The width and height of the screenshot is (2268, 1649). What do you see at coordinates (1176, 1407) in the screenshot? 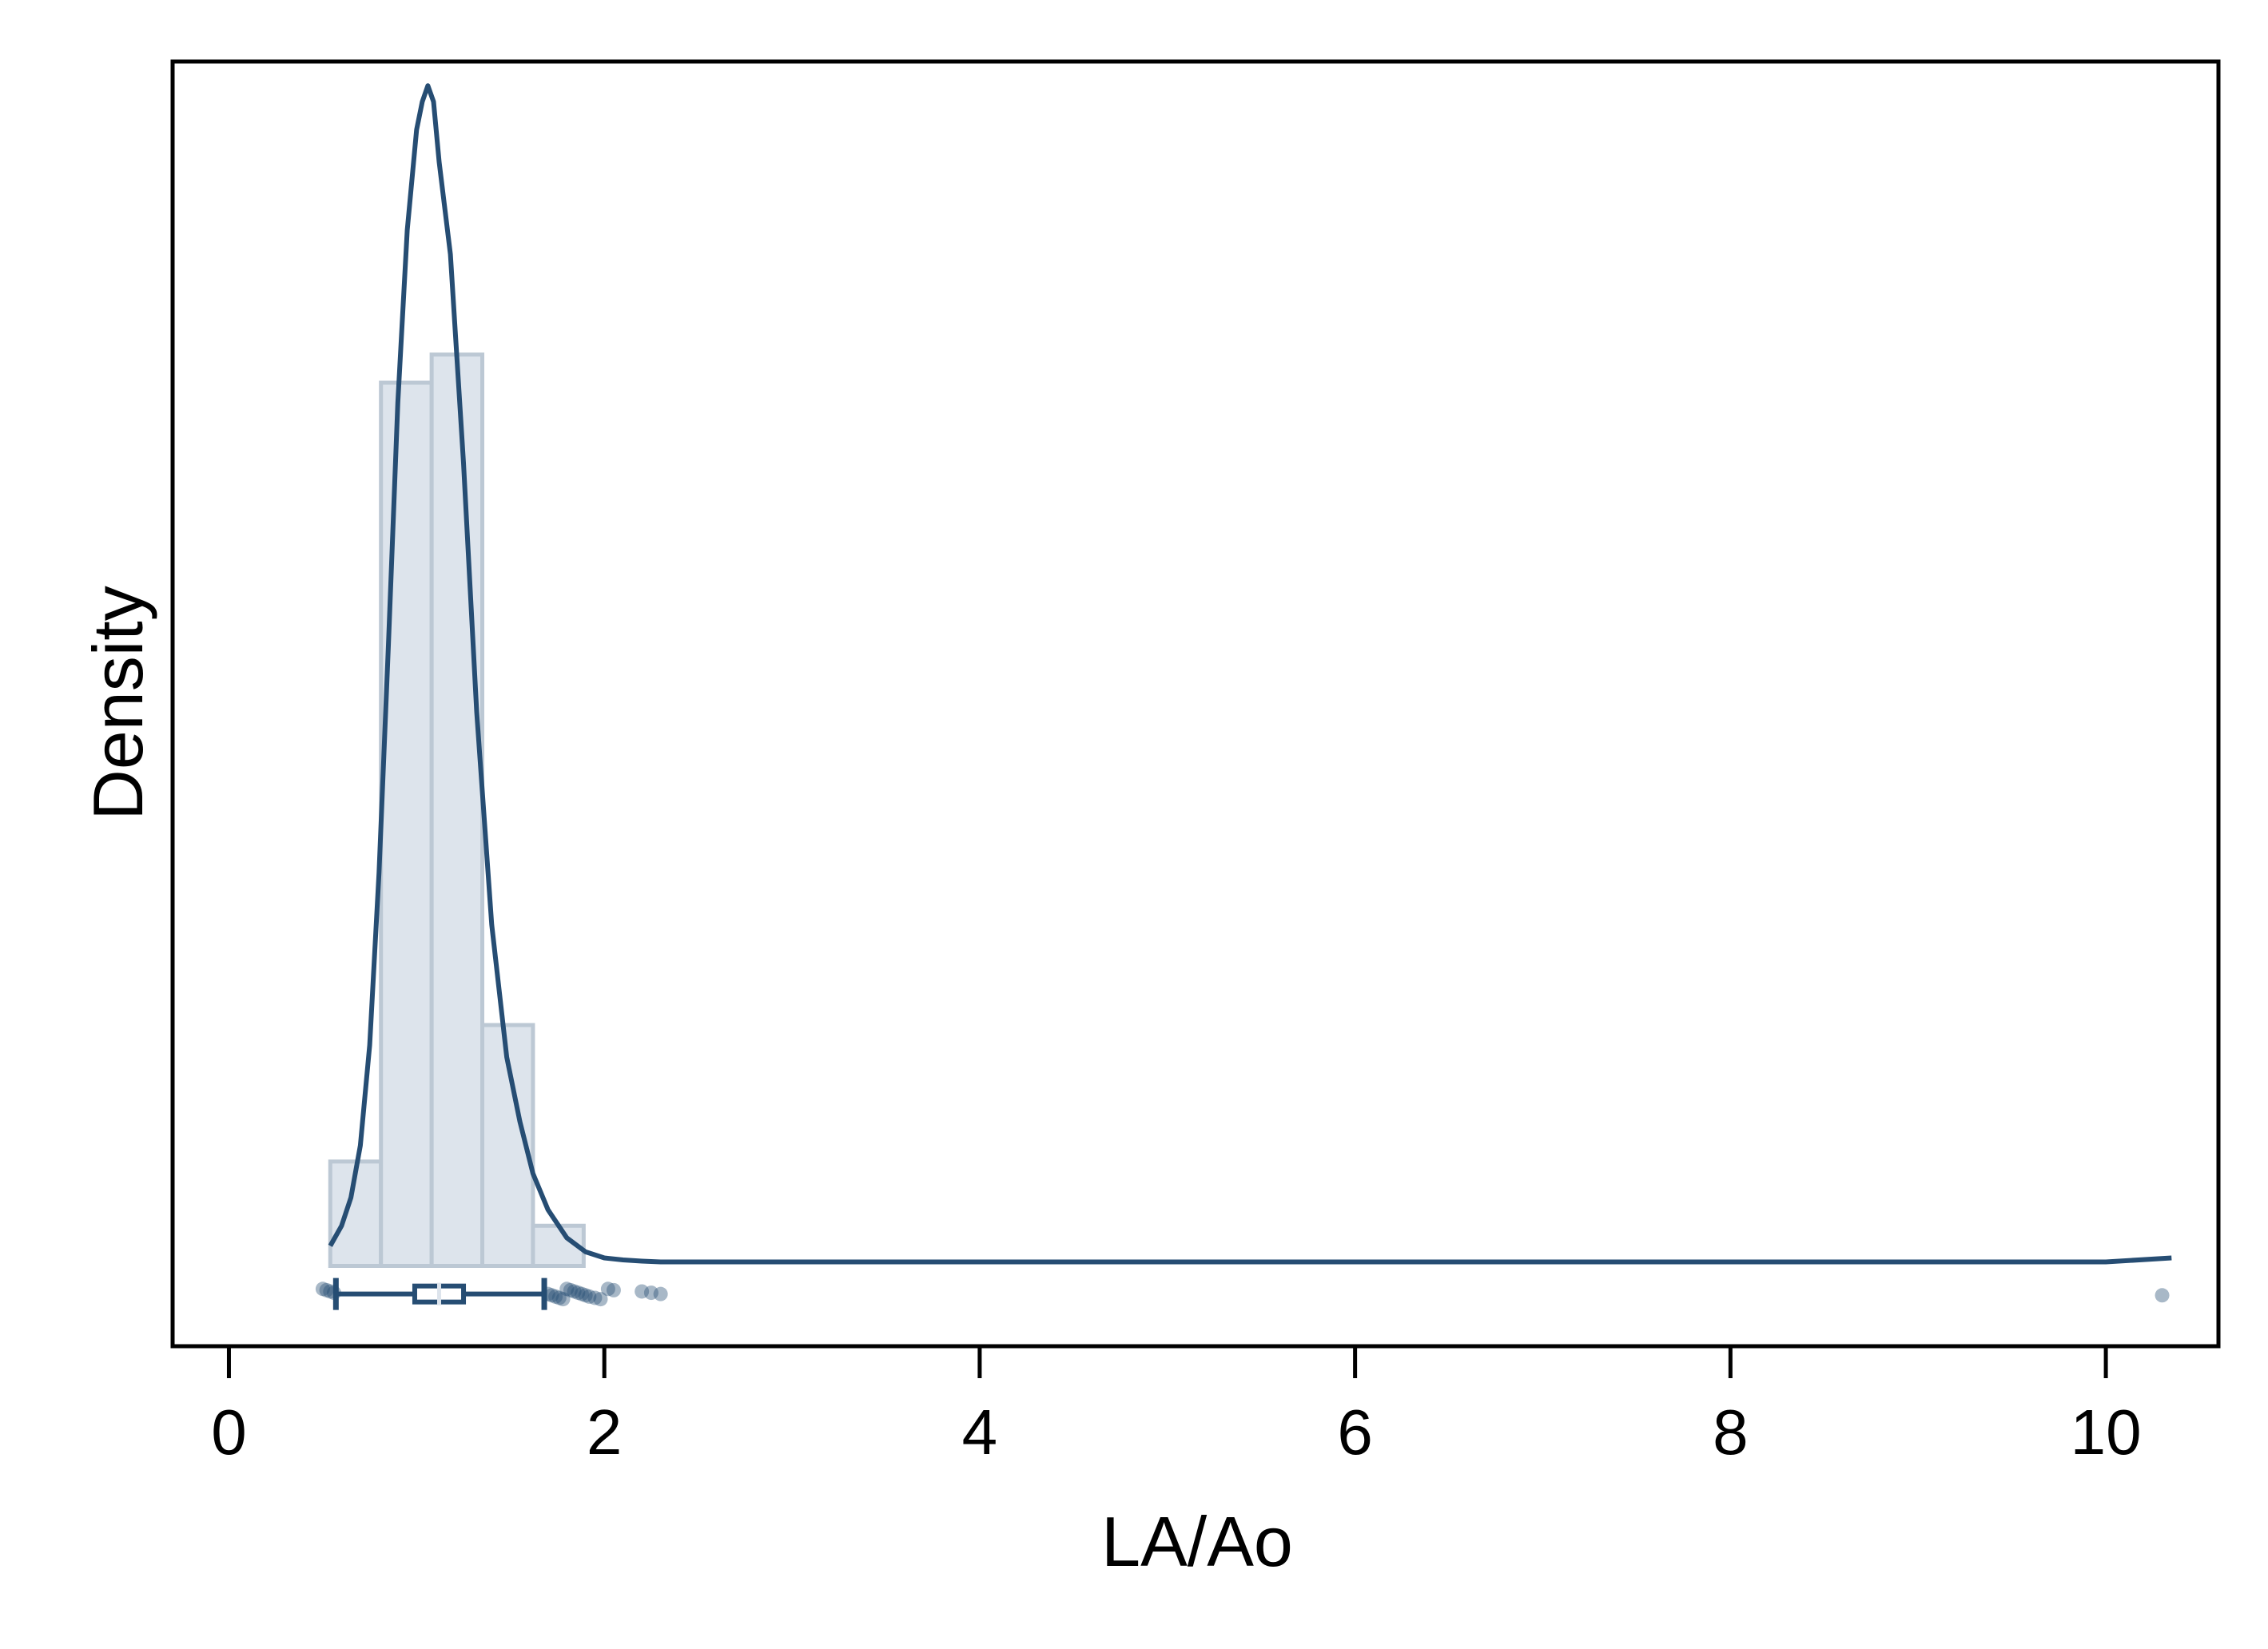
I see `x-axis: 0 2 4 6 8 10` at bounding box center [1176, 1407].